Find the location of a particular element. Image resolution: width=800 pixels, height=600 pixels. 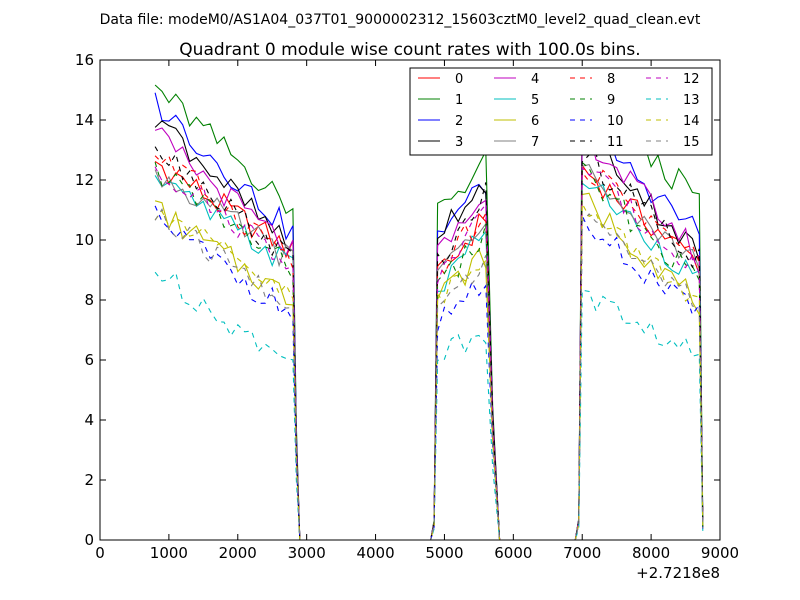

y-tick-label: 6 is located at coordinates (89, 360).